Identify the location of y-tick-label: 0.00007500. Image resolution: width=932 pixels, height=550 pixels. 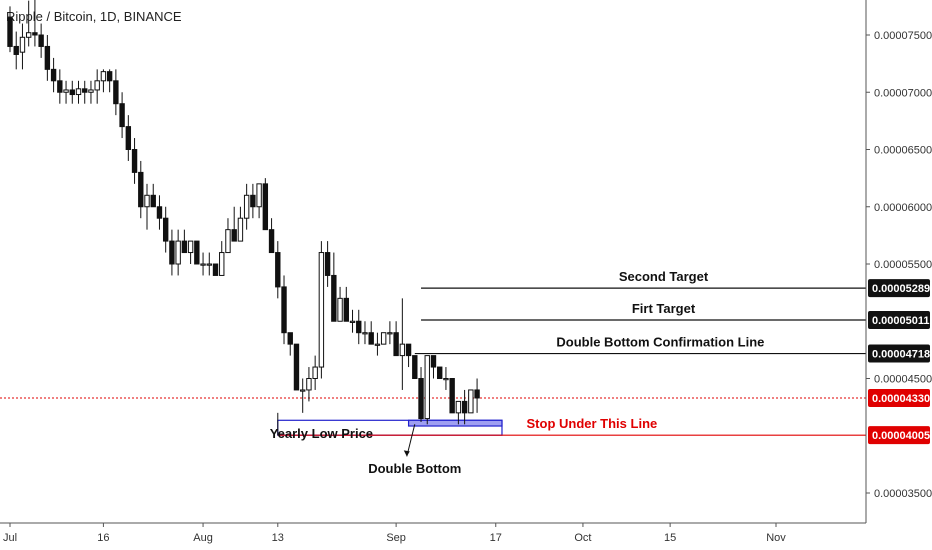
(903, 36).